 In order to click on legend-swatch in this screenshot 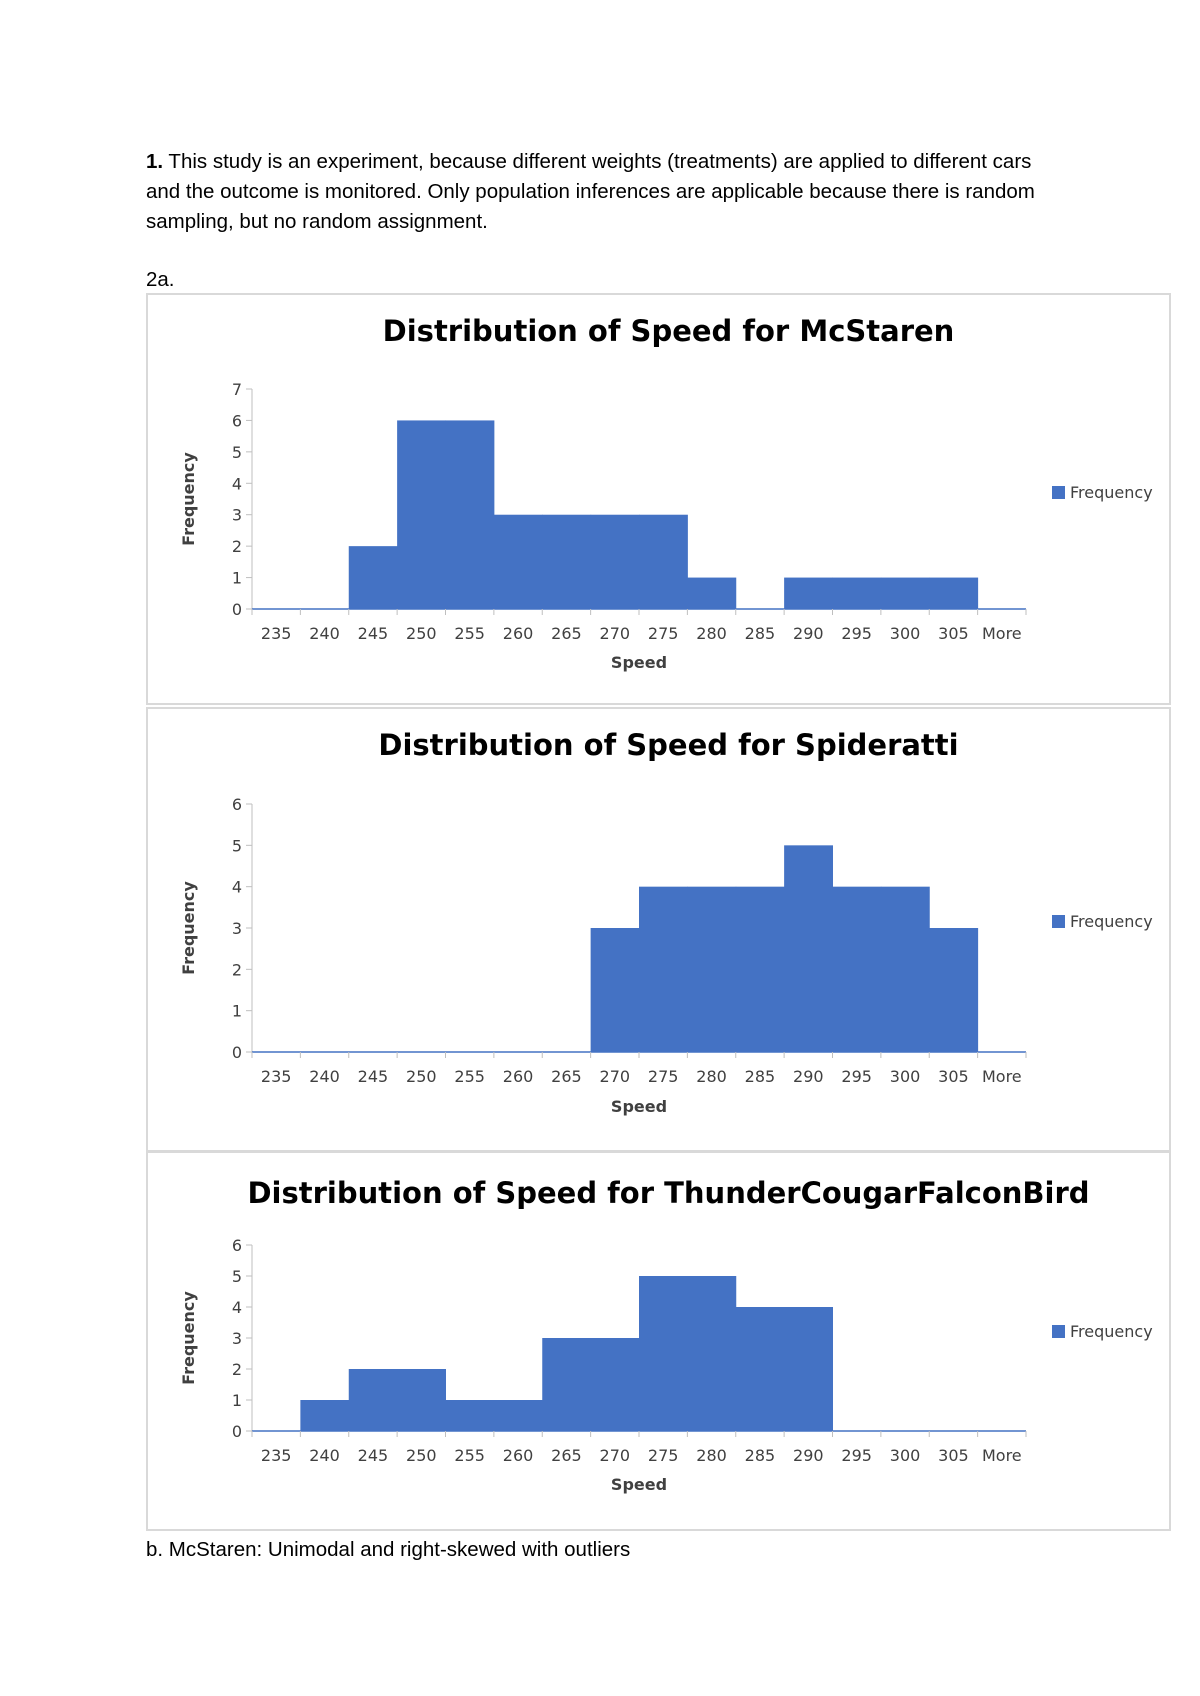, I will do `click(1058, 1331)`.